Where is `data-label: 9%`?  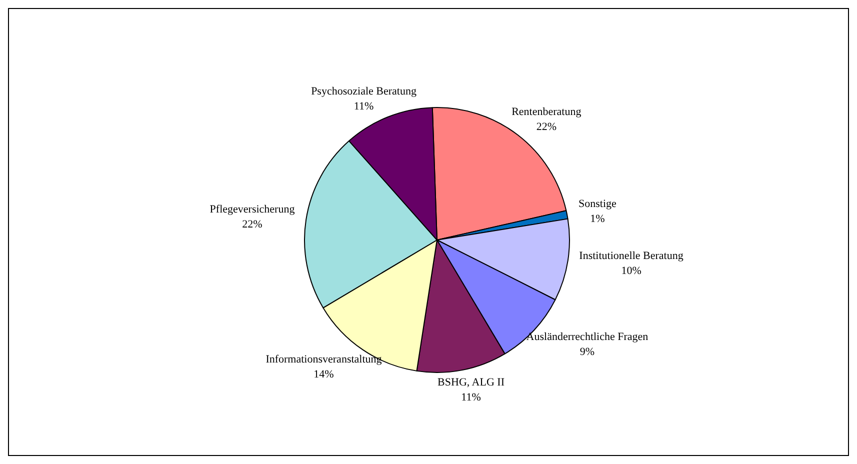 data-label: 9% is located at coordinates (587, 352).